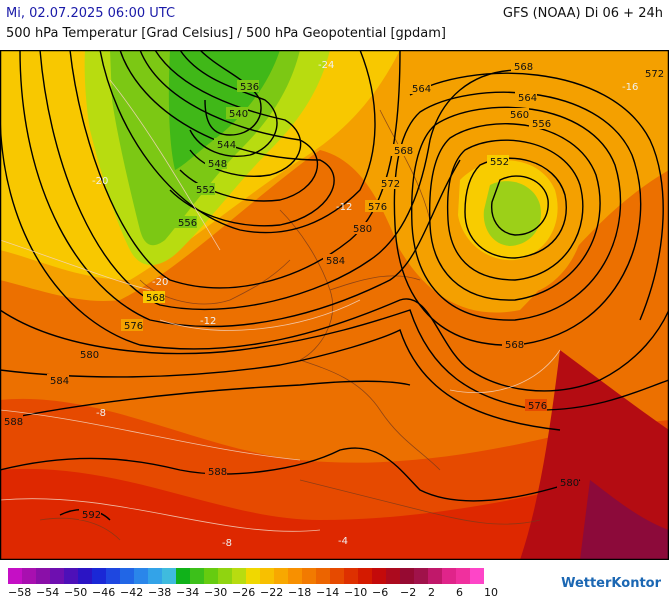 This screenshot has width=669, height=600. Describe the element at coordinates (582, 13) in the screenshot. I see `model-run-label: GFS (NOAA) Di 06 + 24h` at that location.